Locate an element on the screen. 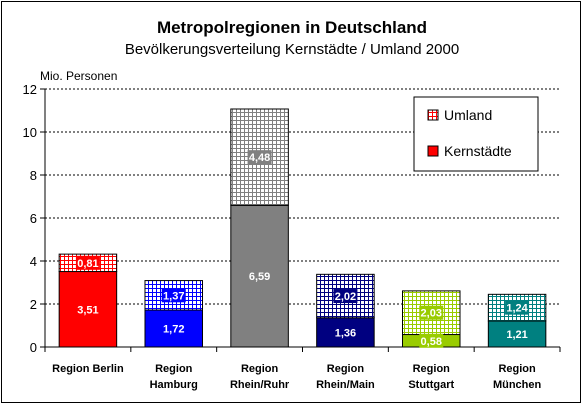  y-tick-label: 2 is located at coordinates (33, 304).